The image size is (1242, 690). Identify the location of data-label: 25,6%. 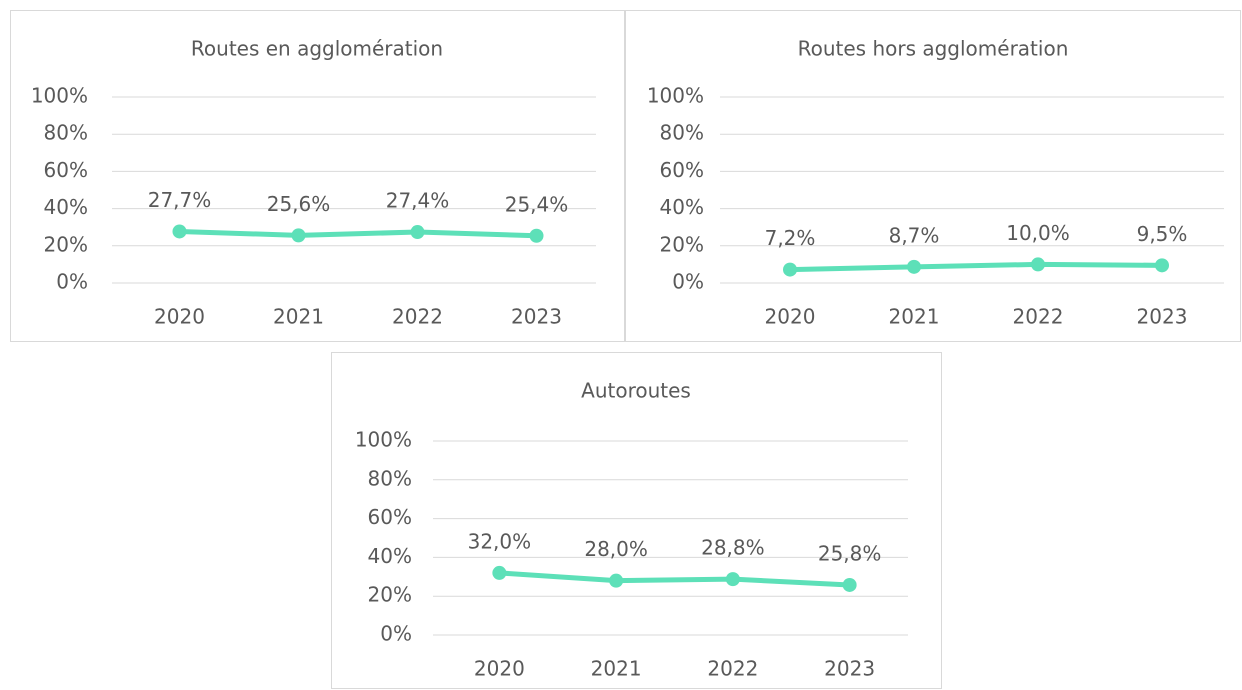
(299, 204).